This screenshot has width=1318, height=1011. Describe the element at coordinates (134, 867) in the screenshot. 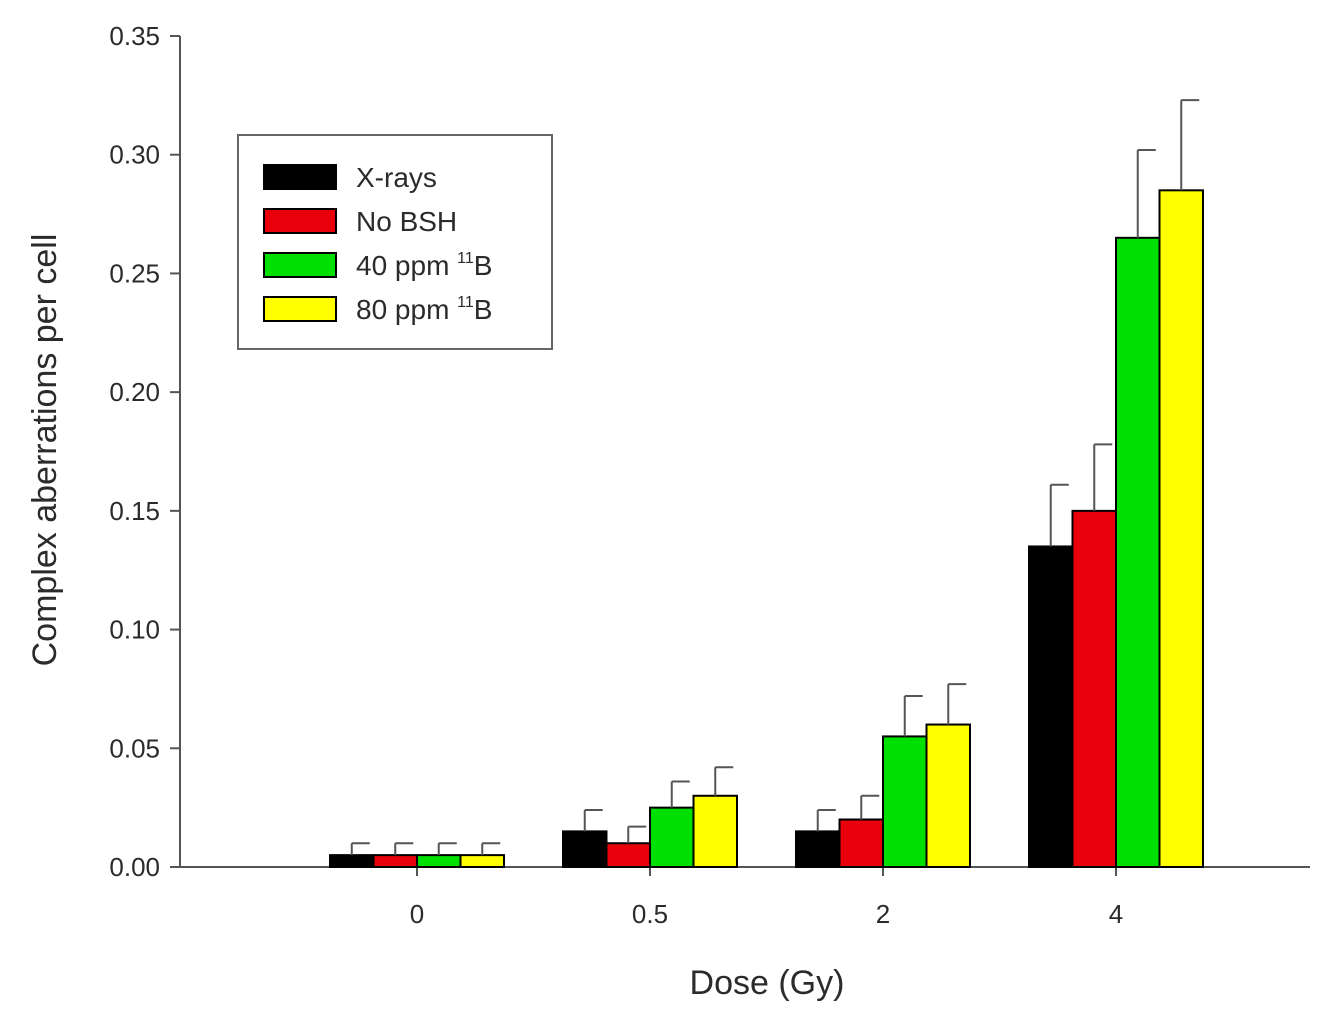

I see `y-tick-label: 0.00` at that location.